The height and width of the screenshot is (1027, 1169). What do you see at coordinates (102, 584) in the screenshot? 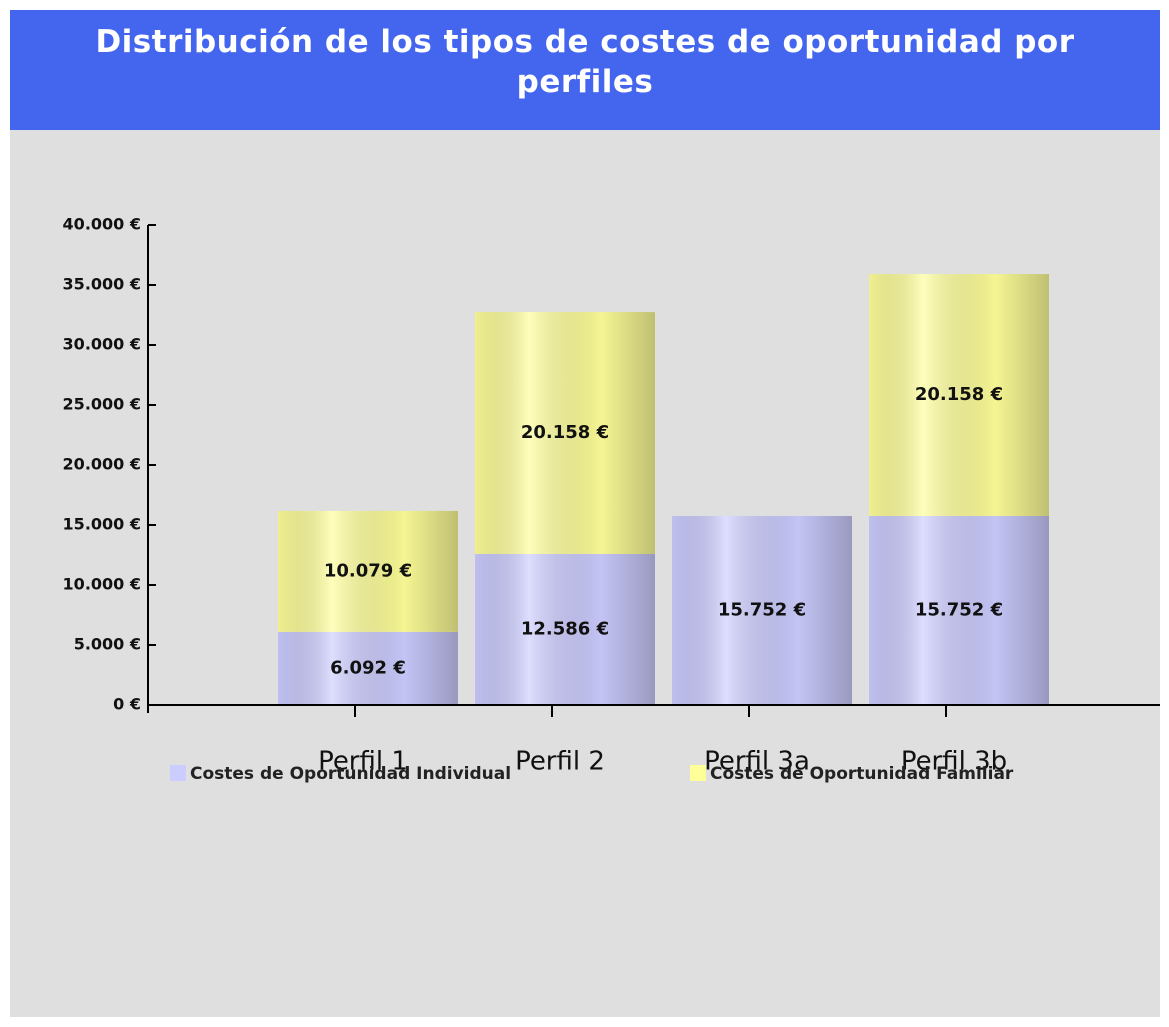
I see `y-tick-label: 10.000 €` at bounding box center [102, 584].